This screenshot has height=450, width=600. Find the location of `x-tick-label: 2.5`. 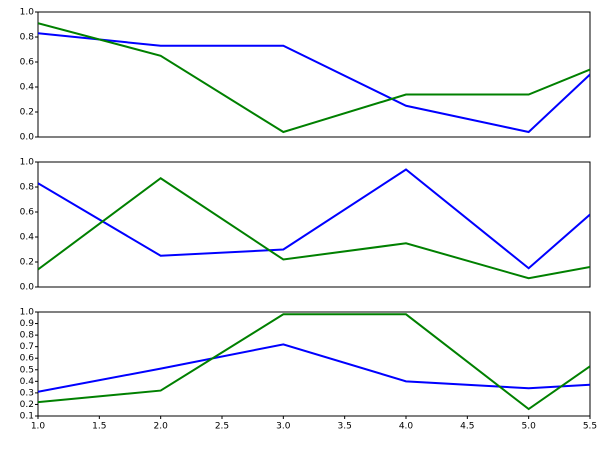

x-tick-label: 2.5 is located at coordinates (222, 427).